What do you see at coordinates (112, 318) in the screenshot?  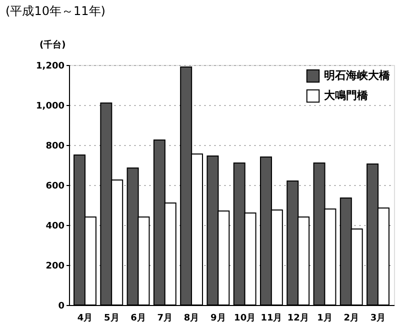 I see `x-tick-label: 5月` at bounding box center [112, 318].